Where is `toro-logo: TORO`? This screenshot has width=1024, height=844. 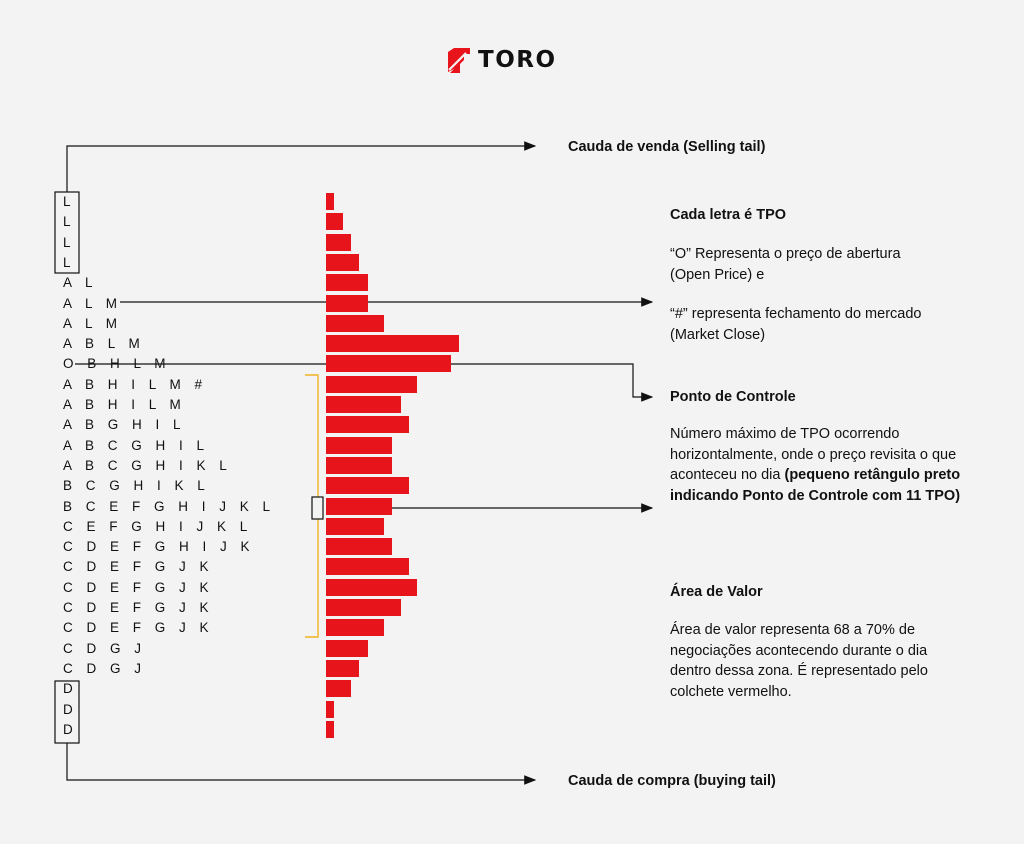 toro-logo: TORO is located at coordinates (501, 60).